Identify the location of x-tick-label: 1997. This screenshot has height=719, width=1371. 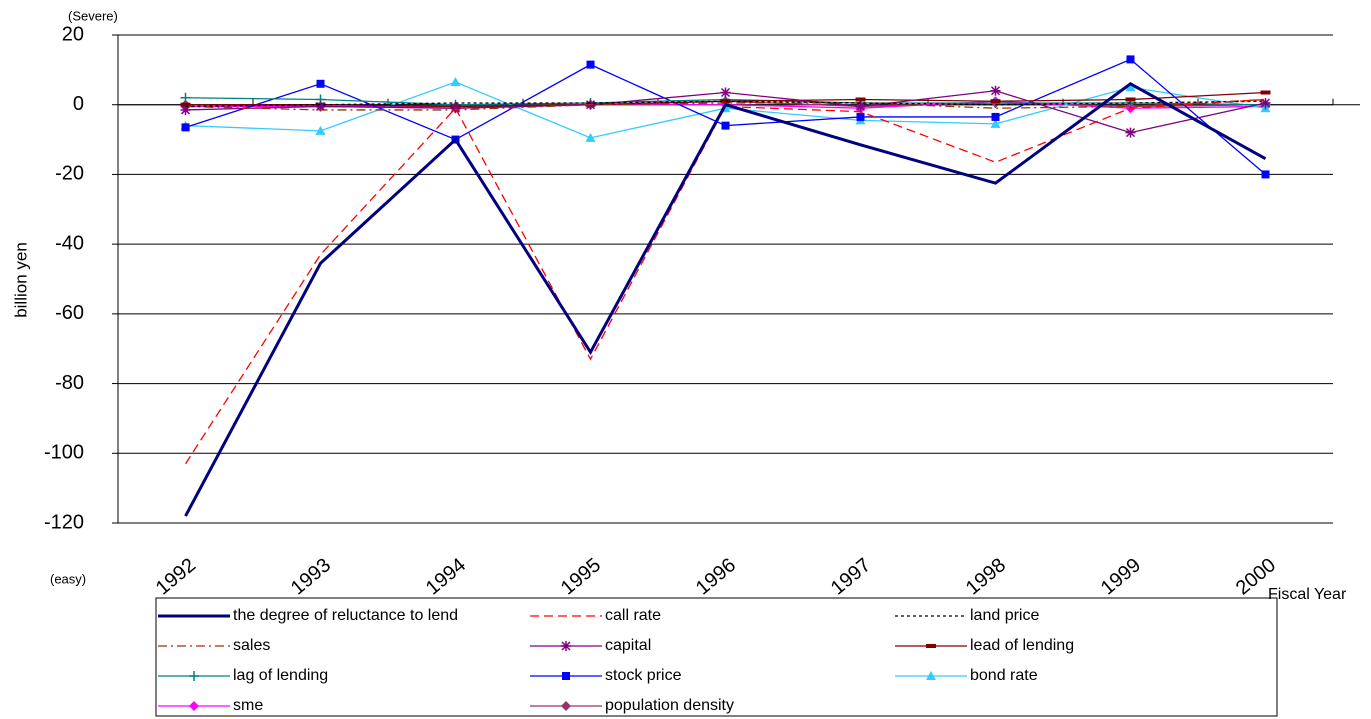
(851, 576).